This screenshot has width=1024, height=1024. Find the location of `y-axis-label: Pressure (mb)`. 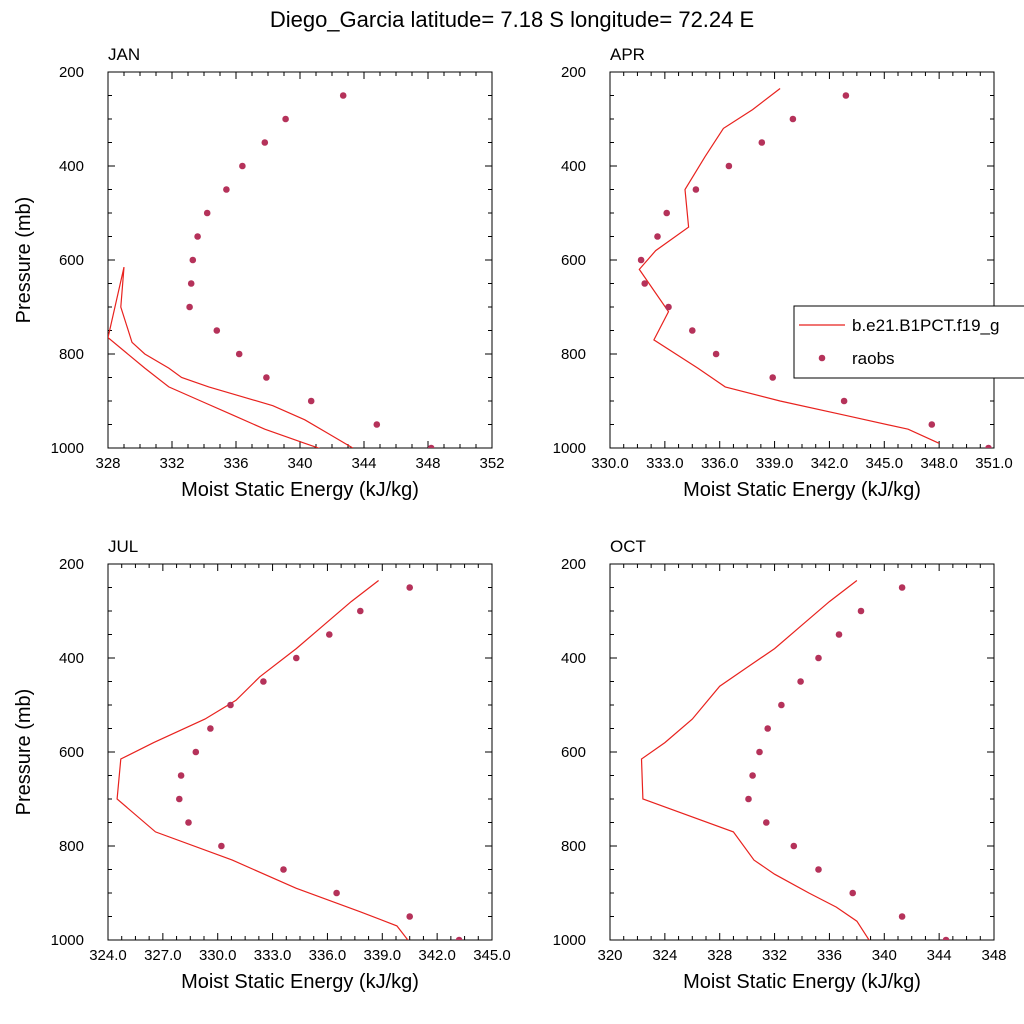

y-axis-label: Pressure (mb) is located at coordinates (24, 752).